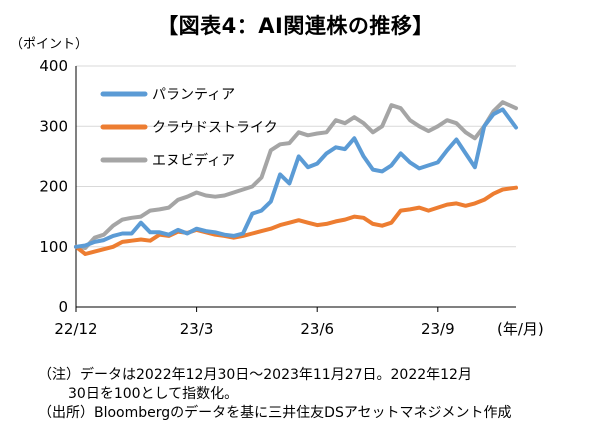 The image size is (591, 442). Describe the element at coordinates (520, 329) in the screenshot. I see `x-axis-unit: (年/月)` at that location.